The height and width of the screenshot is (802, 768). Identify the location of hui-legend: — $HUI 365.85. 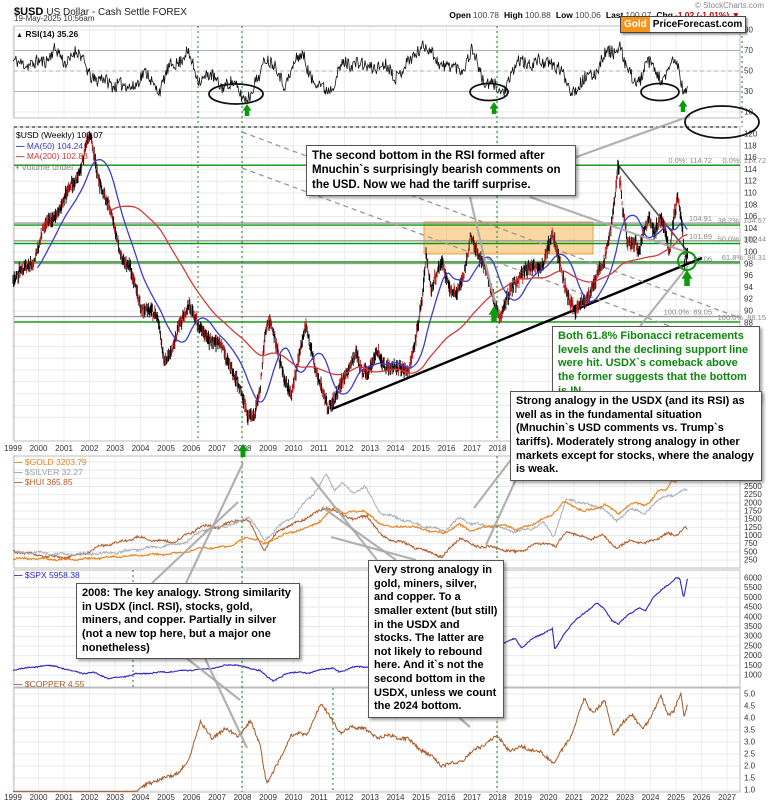
(50, 482).